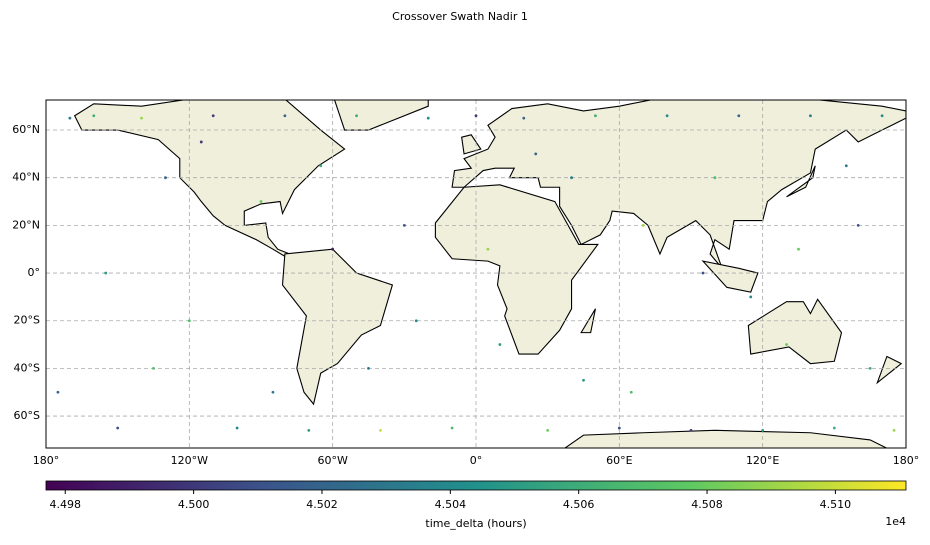 Image resolution: width=930 pixels, height=545 pixels. Describe the element at coordinates (322, 504) in the screenshot. I see `colorbar-tick-label: 4.502` at that location.